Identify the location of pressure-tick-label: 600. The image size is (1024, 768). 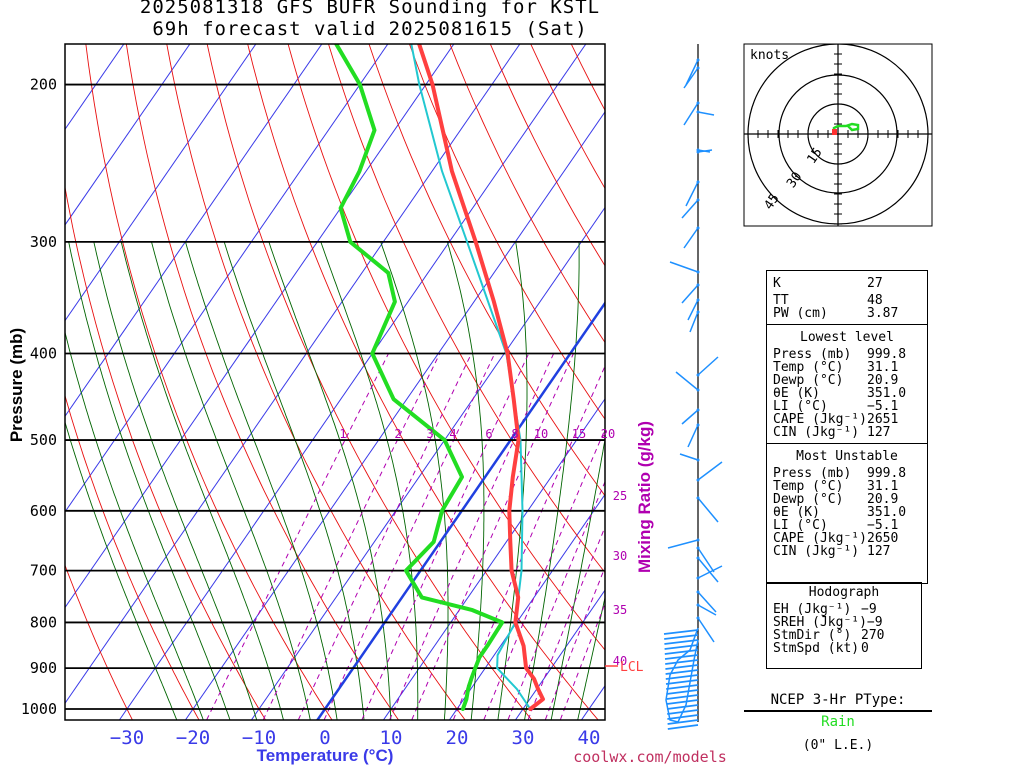
(43, 511).